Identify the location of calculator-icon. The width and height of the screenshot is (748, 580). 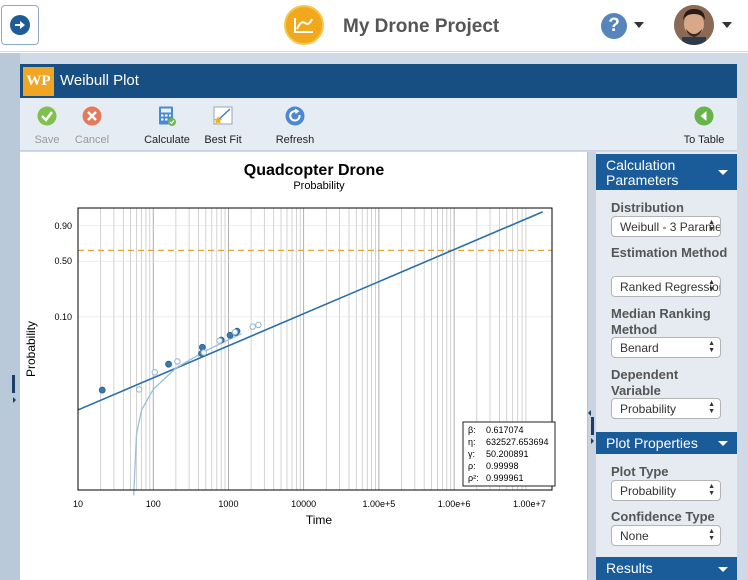
(167, 116).